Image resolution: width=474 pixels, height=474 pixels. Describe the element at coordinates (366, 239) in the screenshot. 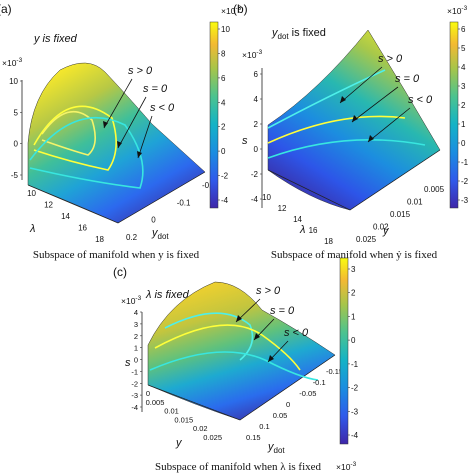

I see `b-yticks-label-0: 0.025` at that location.